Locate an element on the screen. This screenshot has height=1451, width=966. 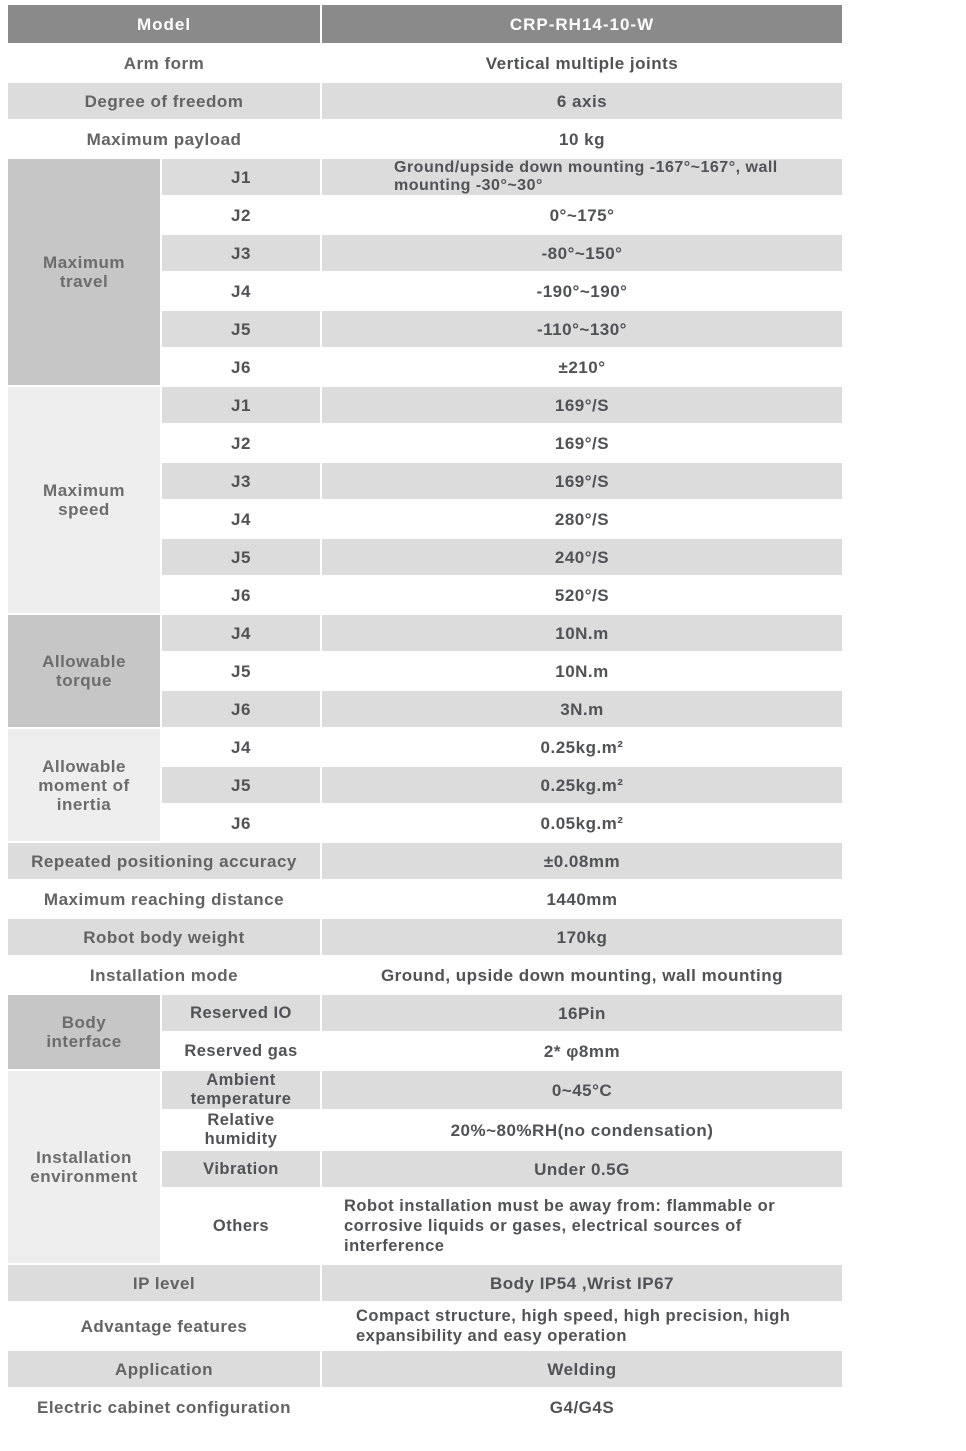
spec-value: 3N.m is located at coordinates (582, 709).